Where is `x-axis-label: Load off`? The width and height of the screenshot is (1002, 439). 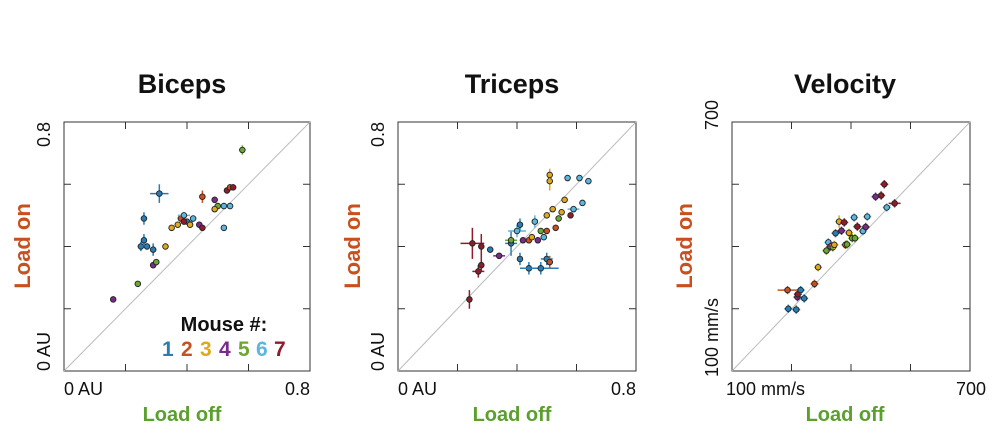
x-axis-label: Load off is located at coordinates (182, 415).